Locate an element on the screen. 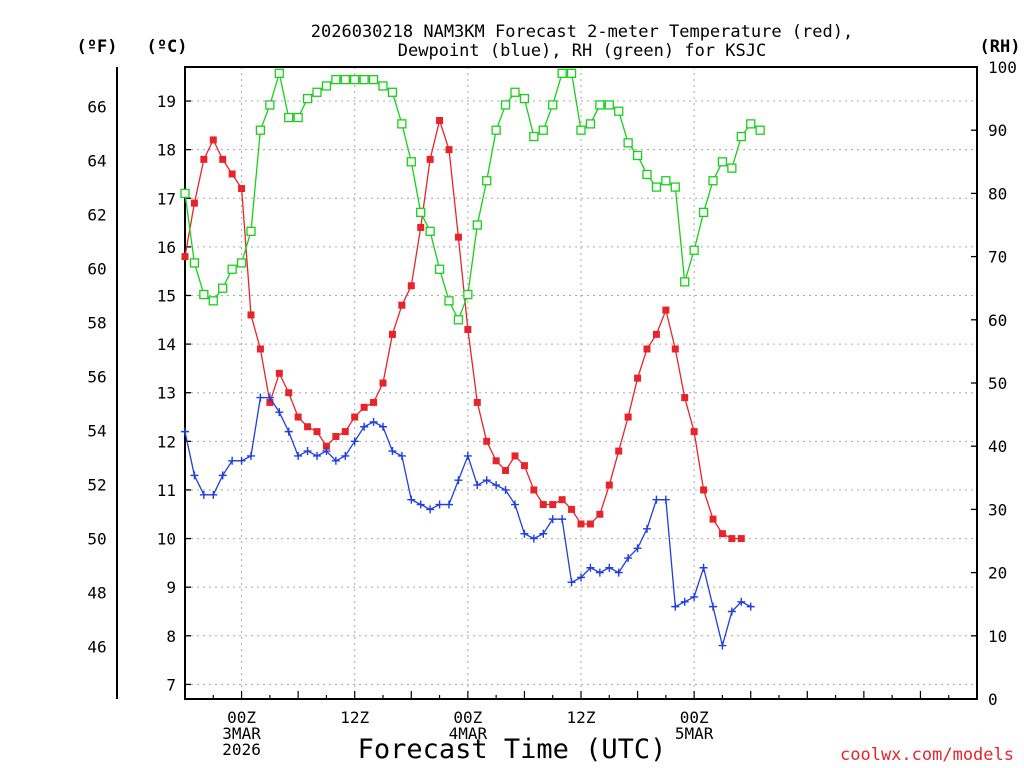  celsius-tick-label: 12 is located at coordinates (166, 441).